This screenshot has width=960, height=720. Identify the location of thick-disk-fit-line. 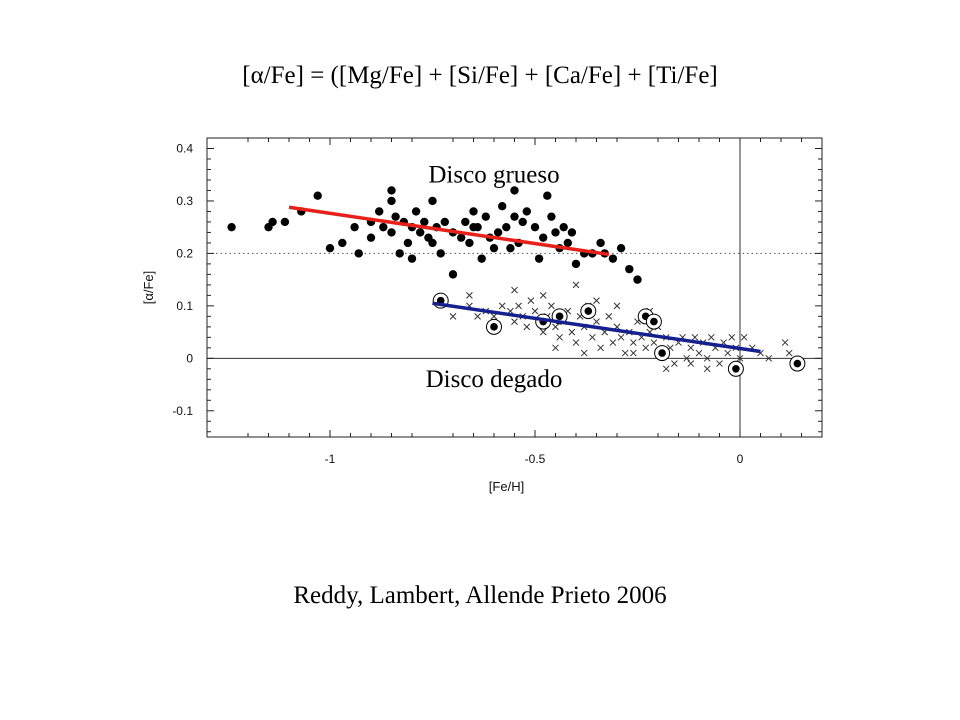
(449, 231).